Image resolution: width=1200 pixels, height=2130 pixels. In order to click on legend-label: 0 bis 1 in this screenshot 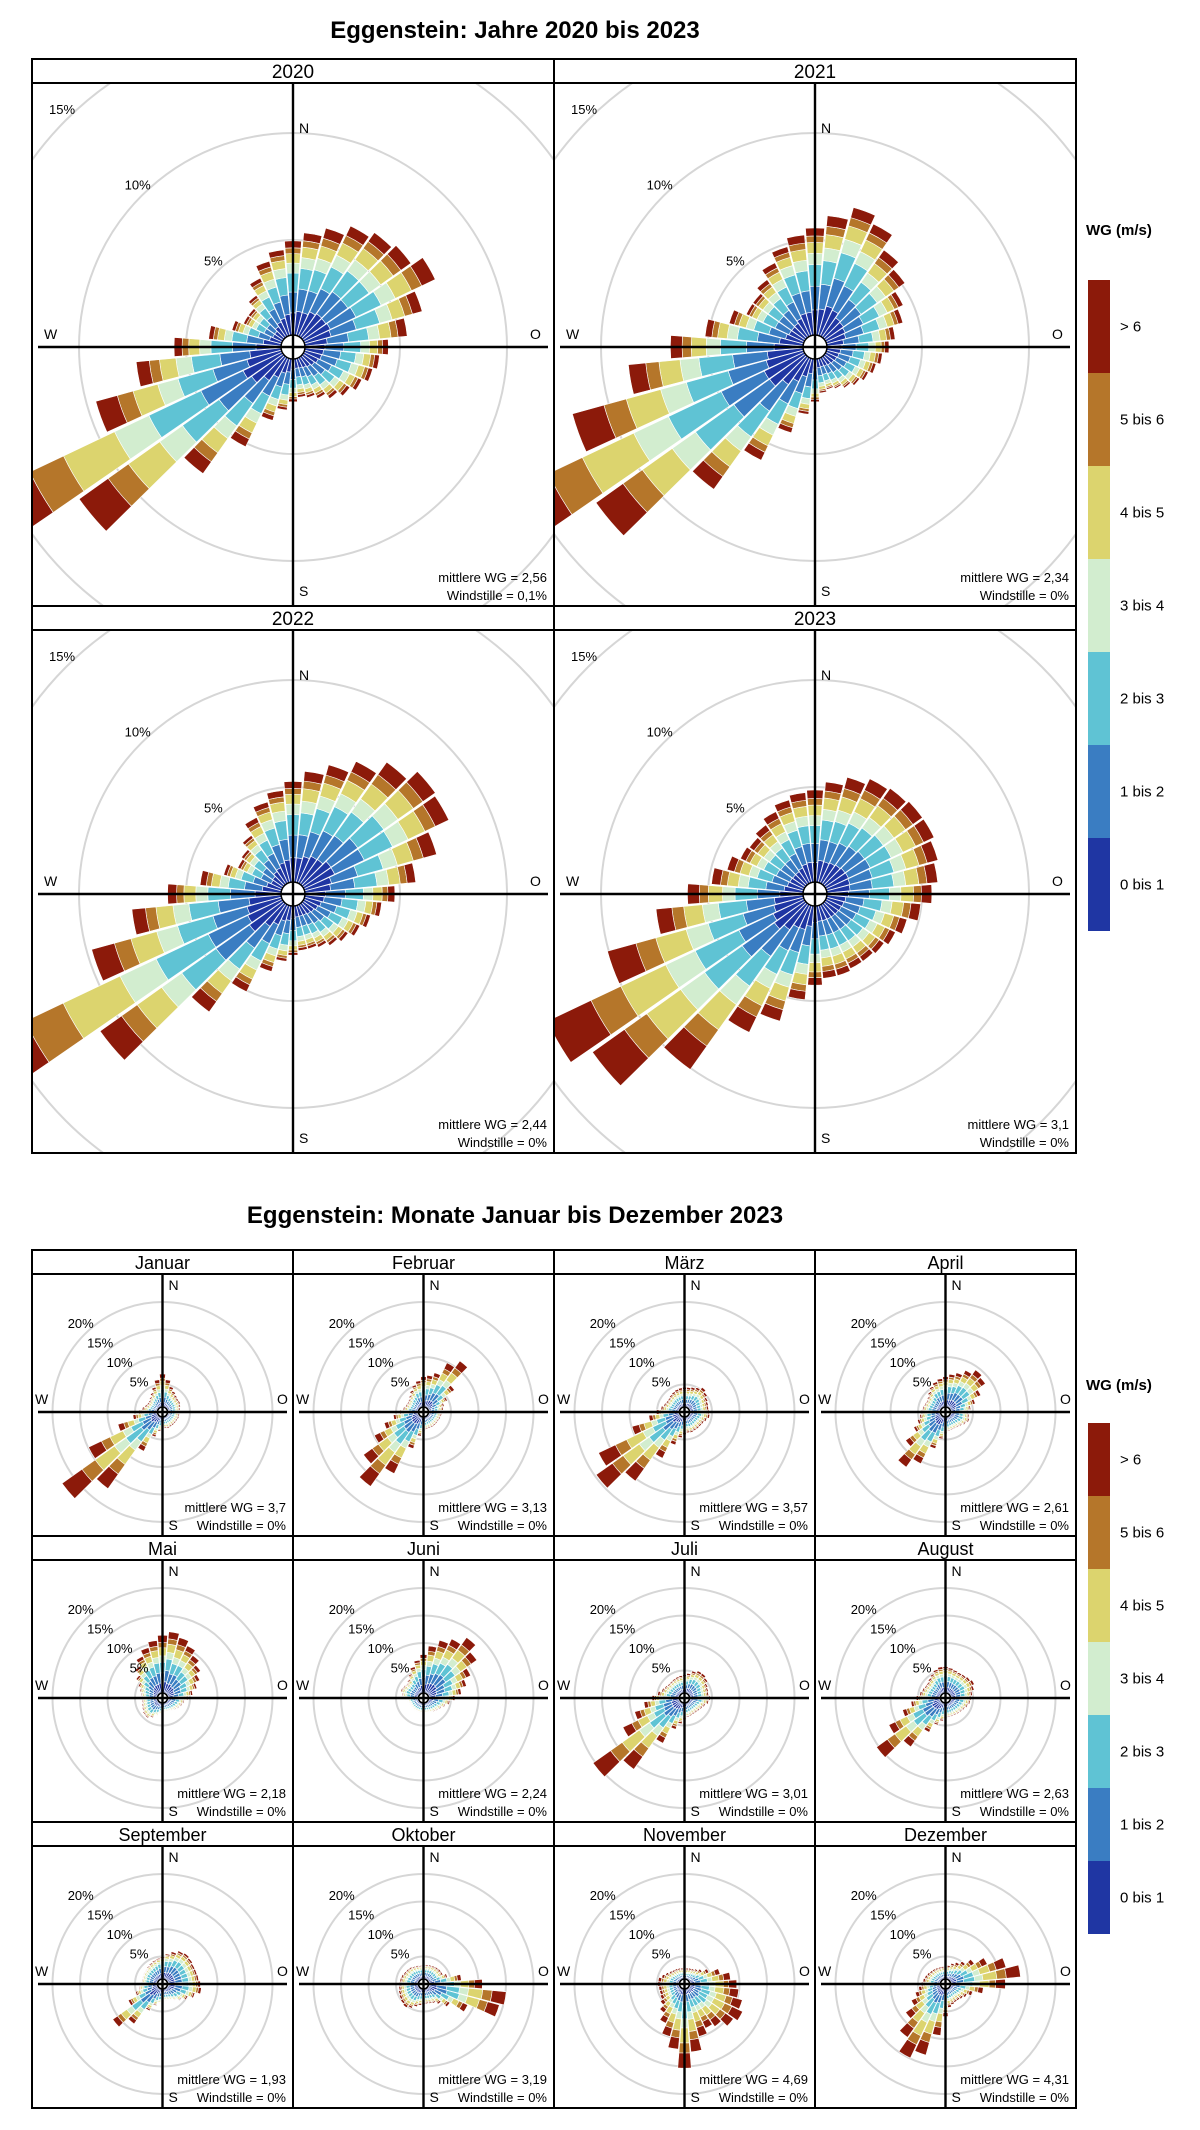, I will do `click(1142, 1898)`.